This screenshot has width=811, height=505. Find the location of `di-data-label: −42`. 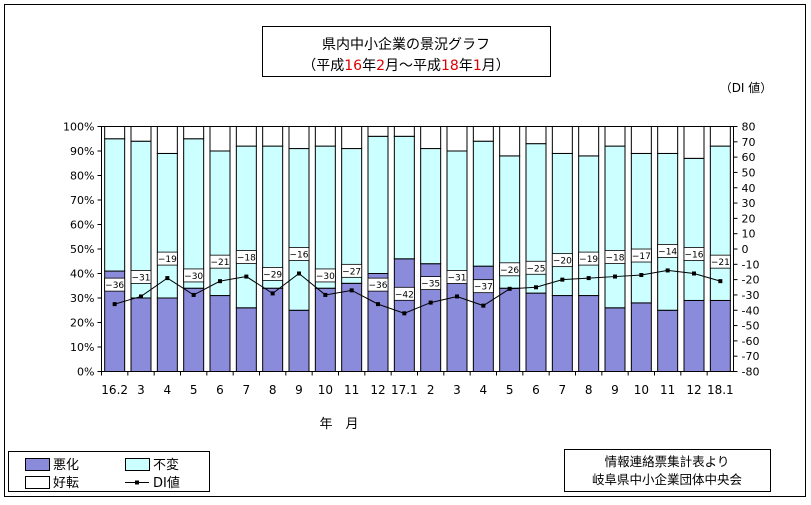

di-data-label: −42 is located at coordinates (404, 295).